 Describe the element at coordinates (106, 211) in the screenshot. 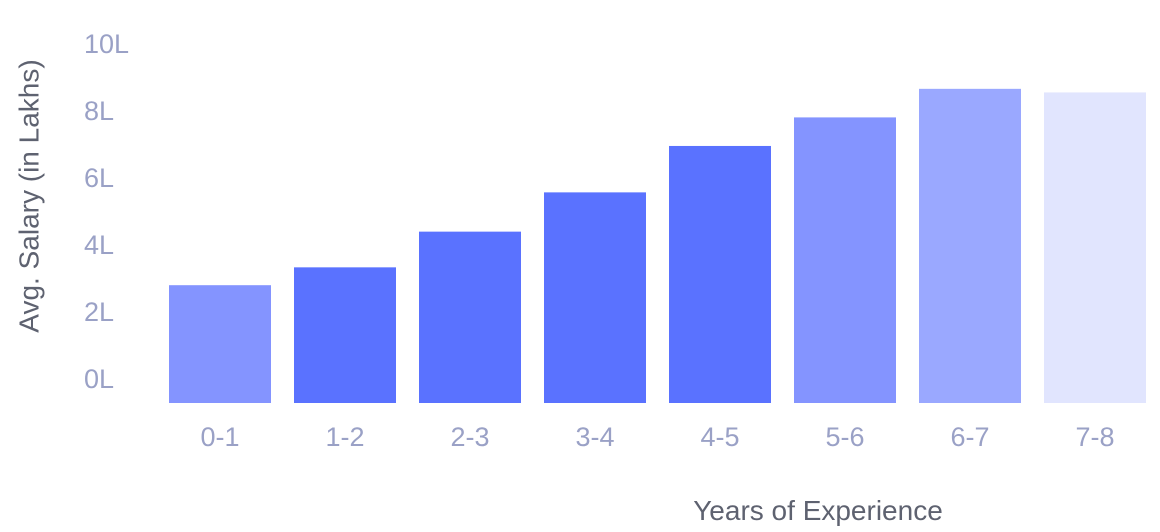

I see `y-axis-ticks: 0L 2L 4L 6L 8L 10L` at that location.